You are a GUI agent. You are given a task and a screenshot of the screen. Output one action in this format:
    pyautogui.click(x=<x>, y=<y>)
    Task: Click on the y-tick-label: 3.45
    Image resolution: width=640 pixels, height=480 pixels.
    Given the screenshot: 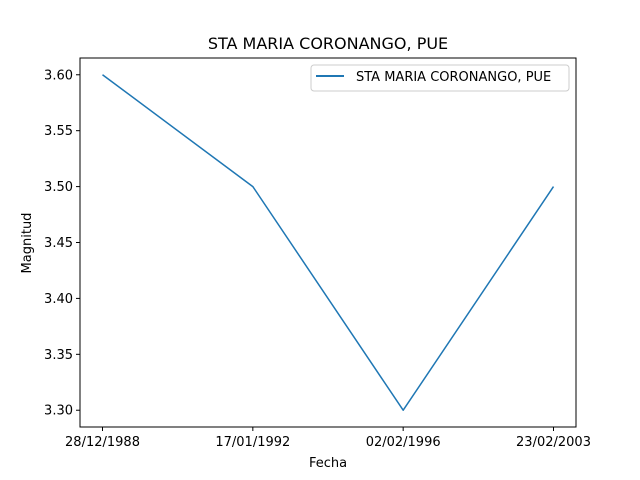 What is the action you would take?
    pyautogui.click(x=58, y=243)
    